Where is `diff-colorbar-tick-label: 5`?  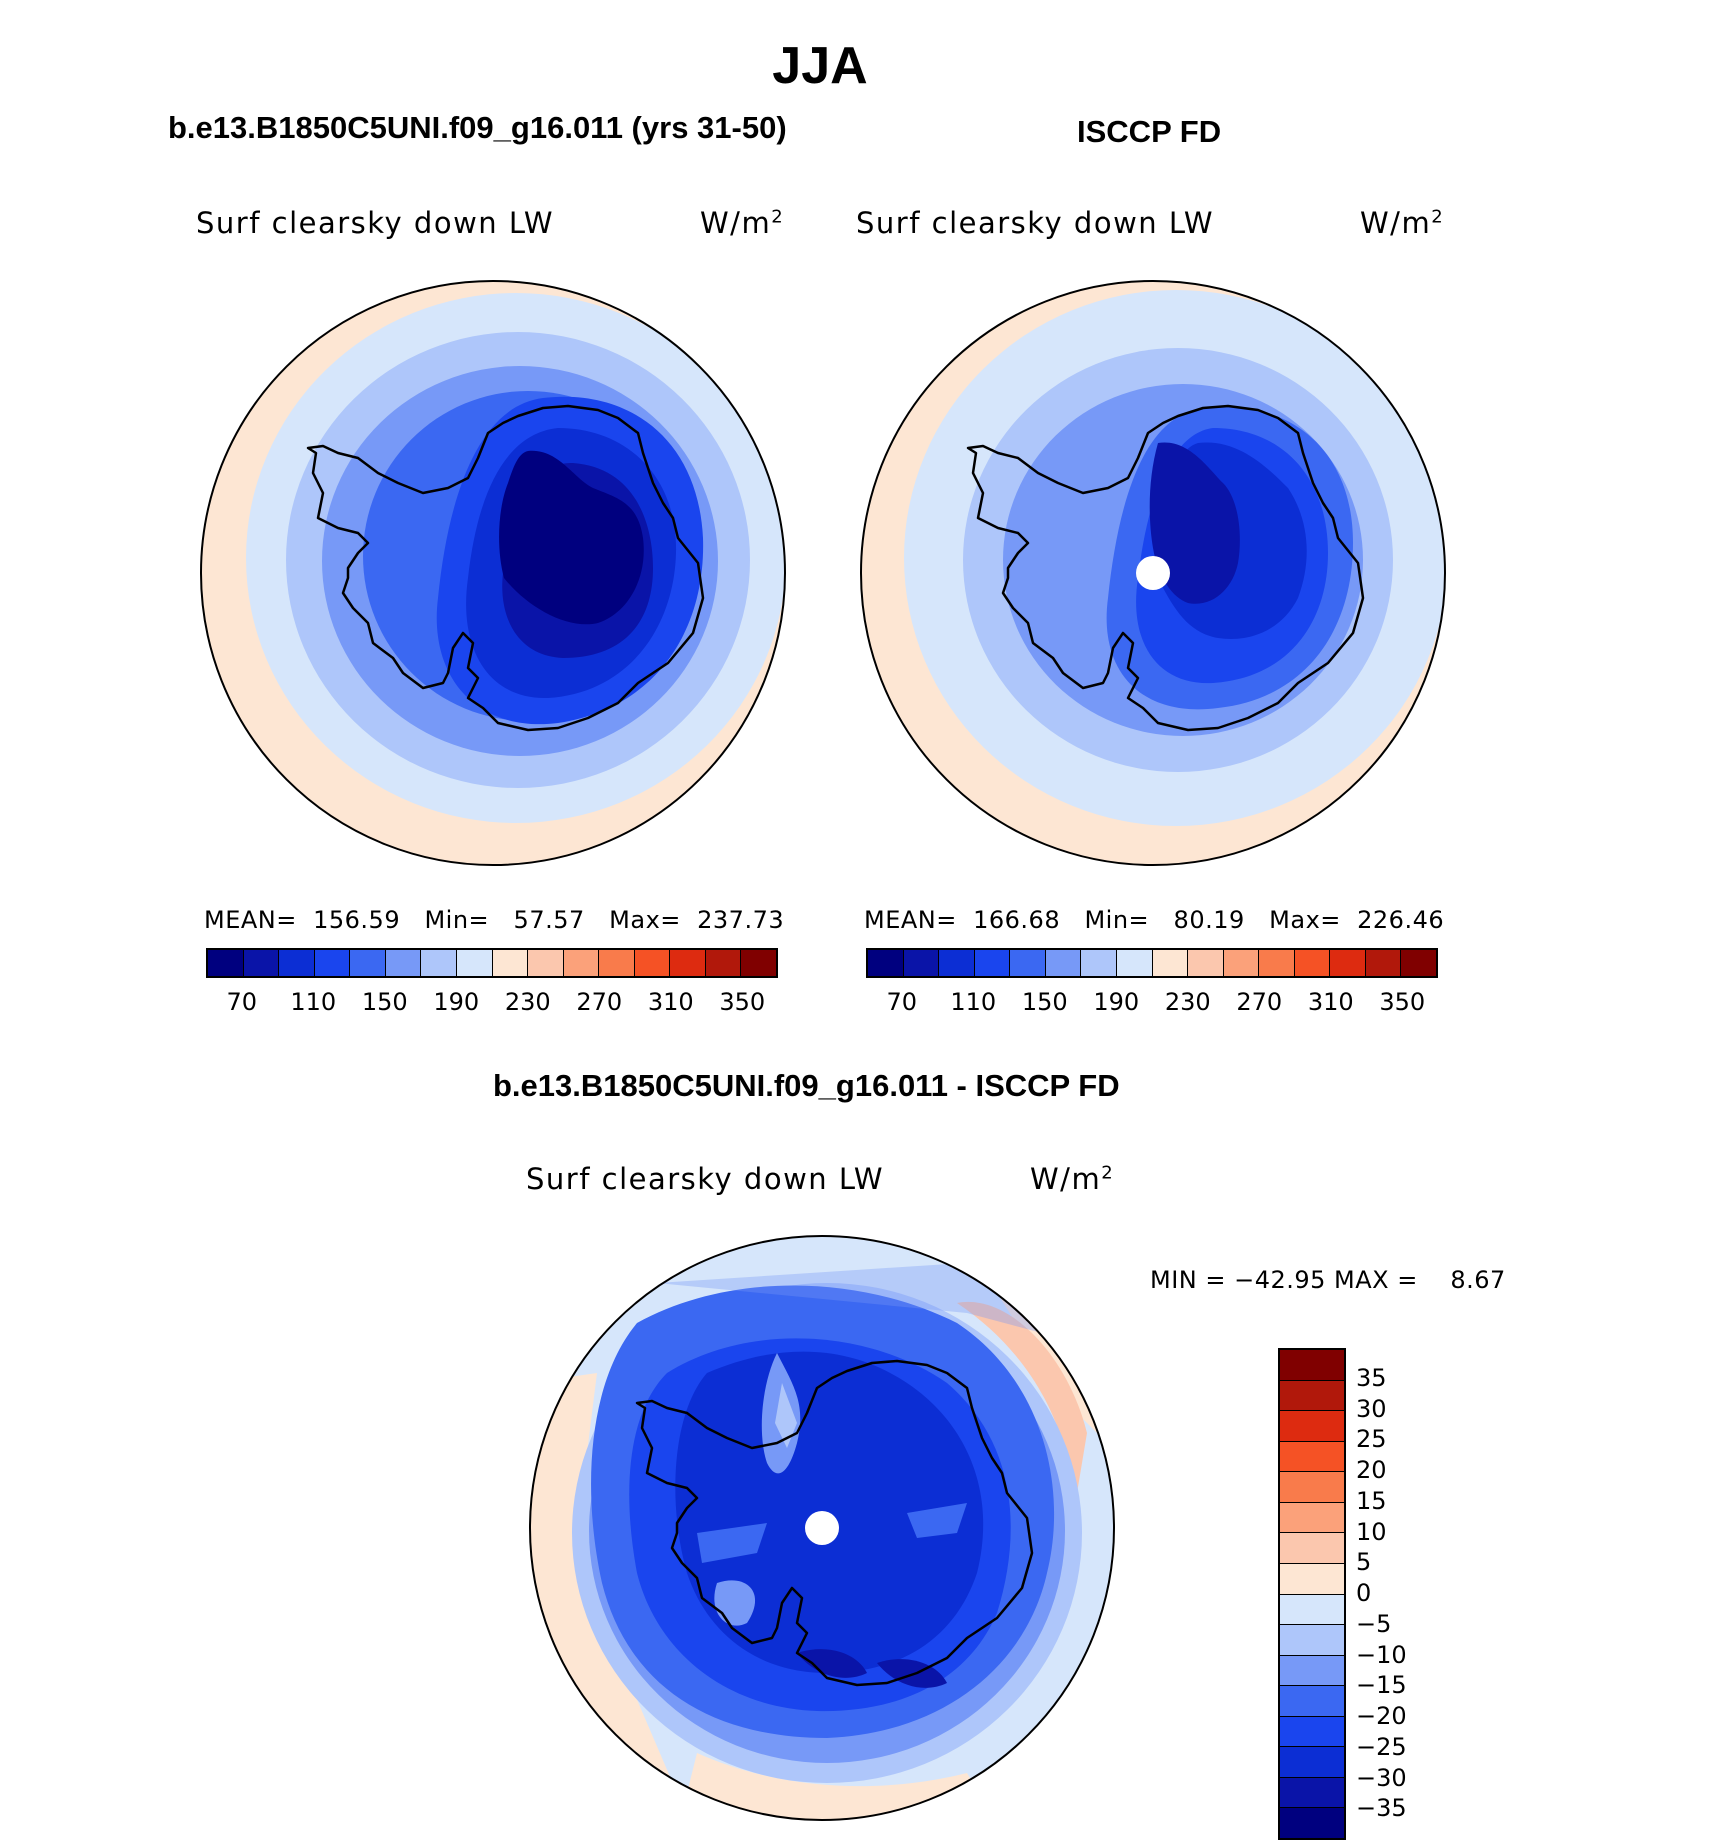 diff-colorbar-tick-label: 5 is located at coordinates (1364, 1562).